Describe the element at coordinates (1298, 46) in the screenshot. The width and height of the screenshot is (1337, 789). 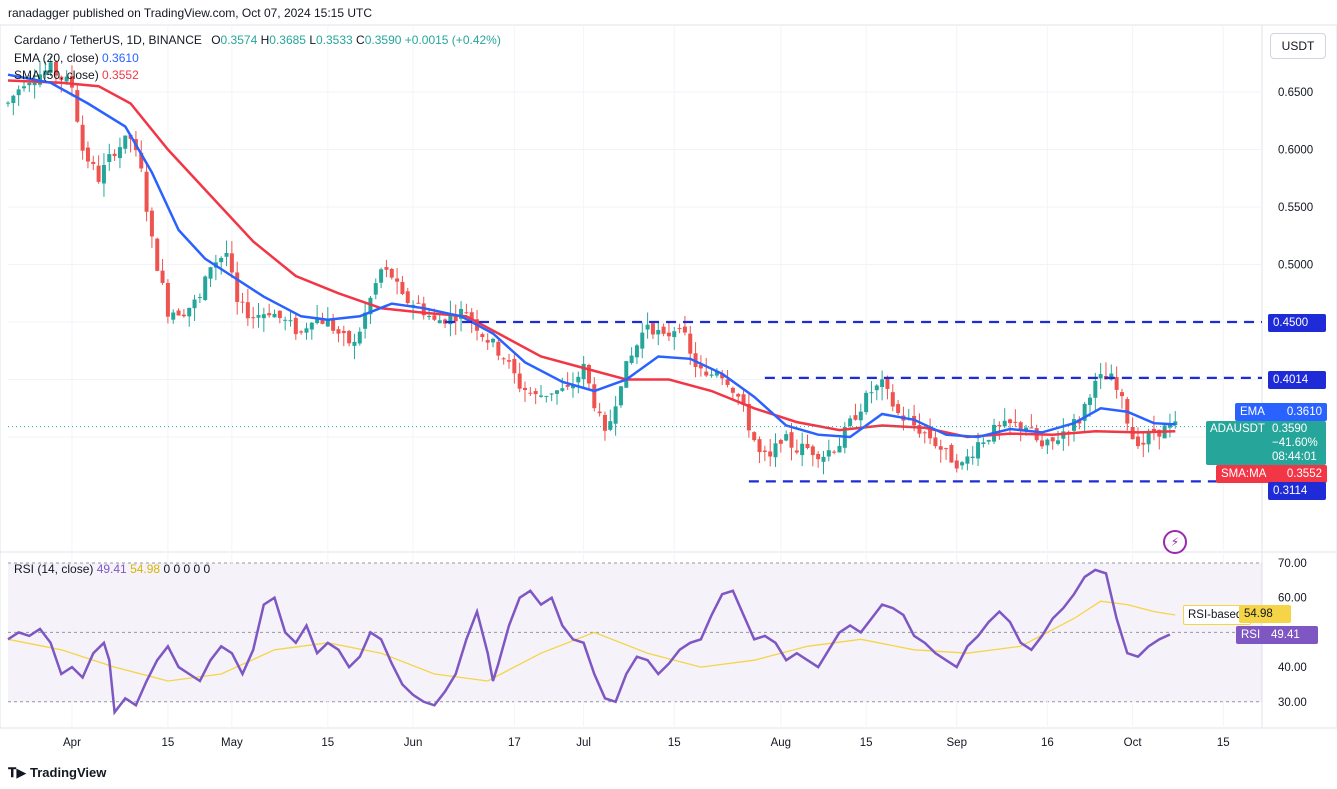
I see `currency-button: USDT` at that location.